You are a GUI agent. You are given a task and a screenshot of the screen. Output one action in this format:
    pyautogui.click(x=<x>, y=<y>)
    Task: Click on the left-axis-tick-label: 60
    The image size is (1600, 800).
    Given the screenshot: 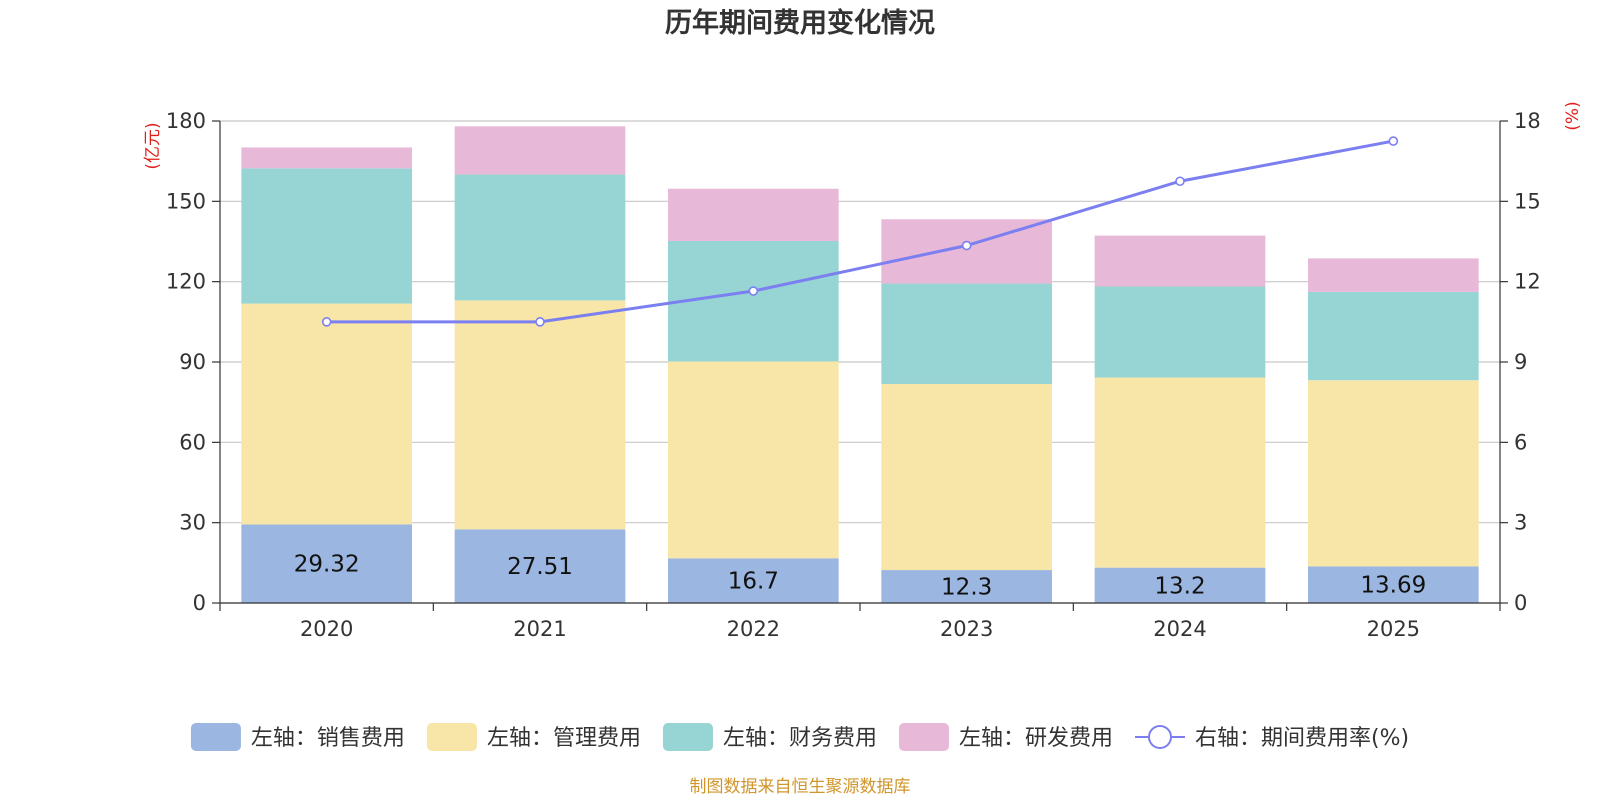 What is the action you would take?
    pyautogui.click(x=192, y=442)
    